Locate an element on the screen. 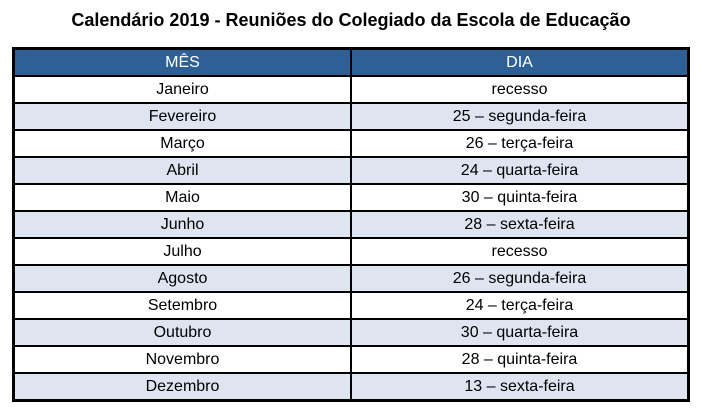  table-row: Fevereiro 25 – segunda-feira is located at coordinates (351, 116).